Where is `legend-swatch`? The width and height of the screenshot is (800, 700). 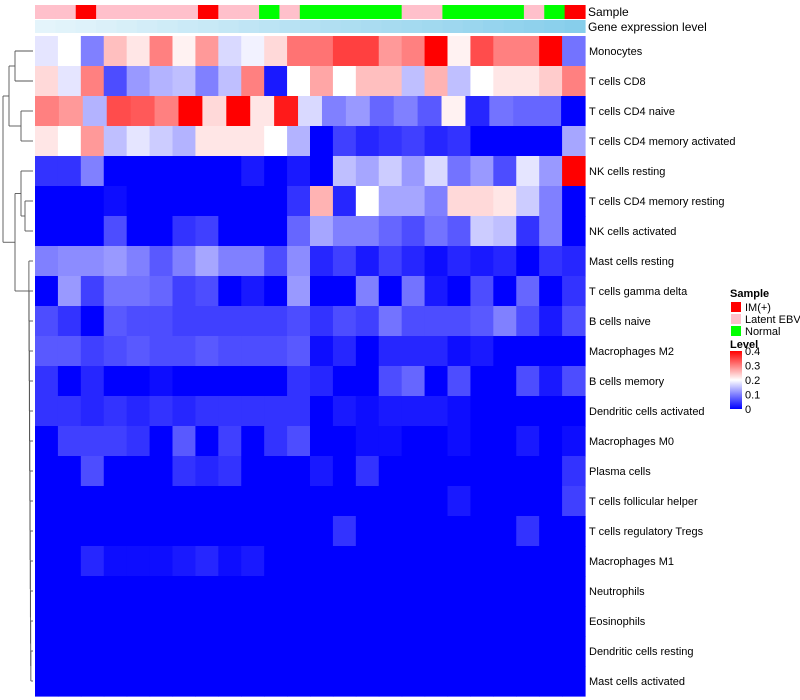 legend-swatch is located at coordinates (736, 319).